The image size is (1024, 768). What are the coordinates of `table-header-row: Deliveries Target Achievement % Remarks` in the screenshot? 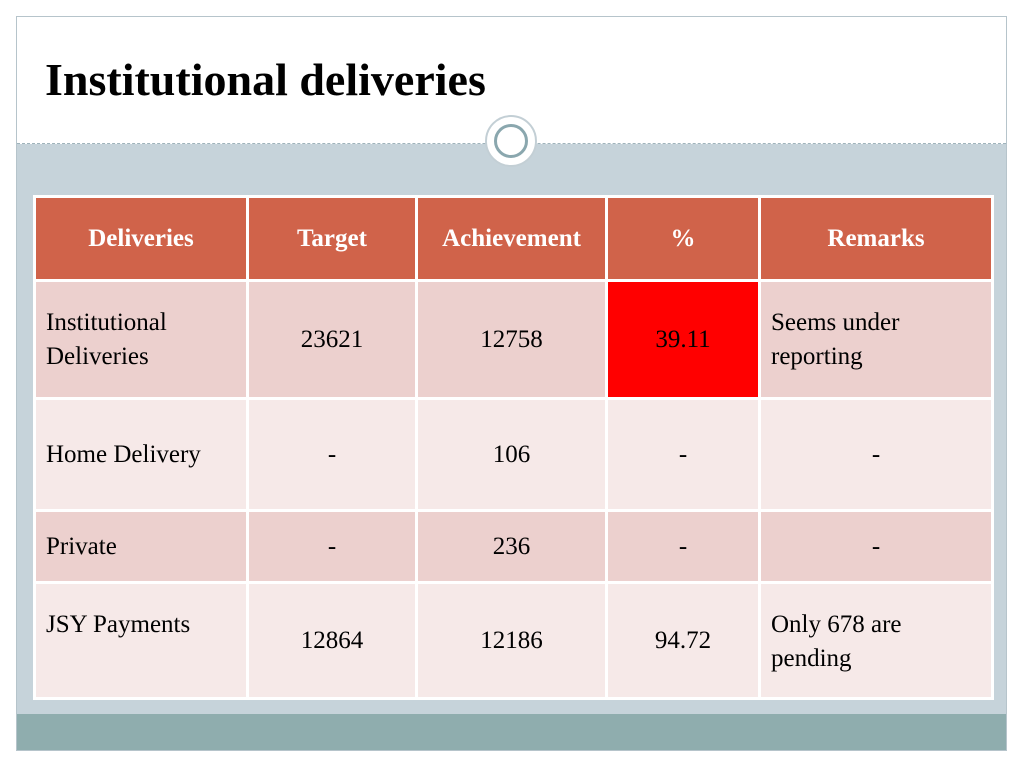 It's located at (513, 238).